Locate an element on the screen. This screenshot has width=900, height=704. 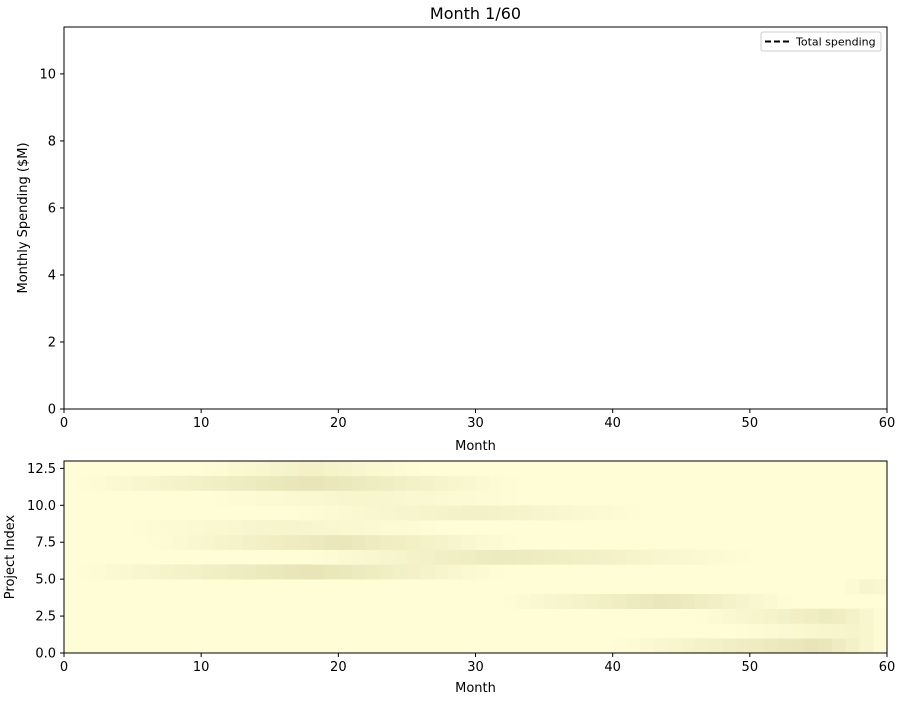
top-y-tick-label: 8 is located at coordinates (52, 141).